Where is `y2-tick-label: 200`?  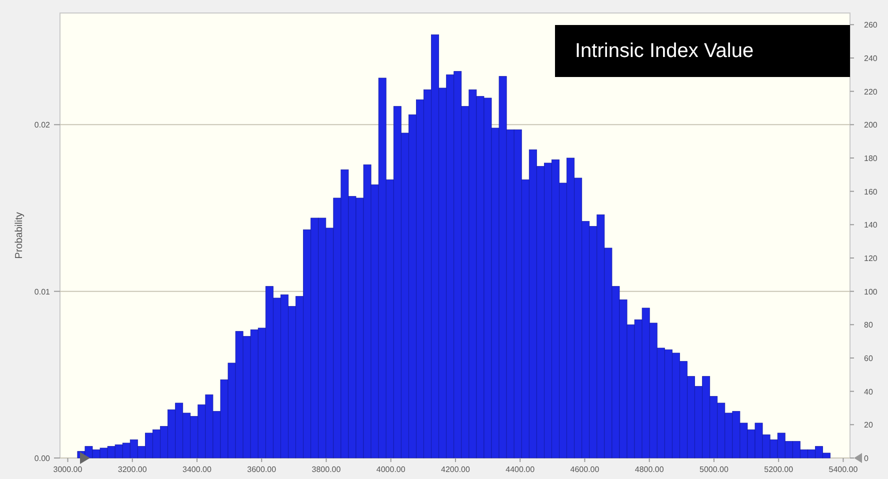 y2-tick-label: 200 is located at coordinates (871, 125).